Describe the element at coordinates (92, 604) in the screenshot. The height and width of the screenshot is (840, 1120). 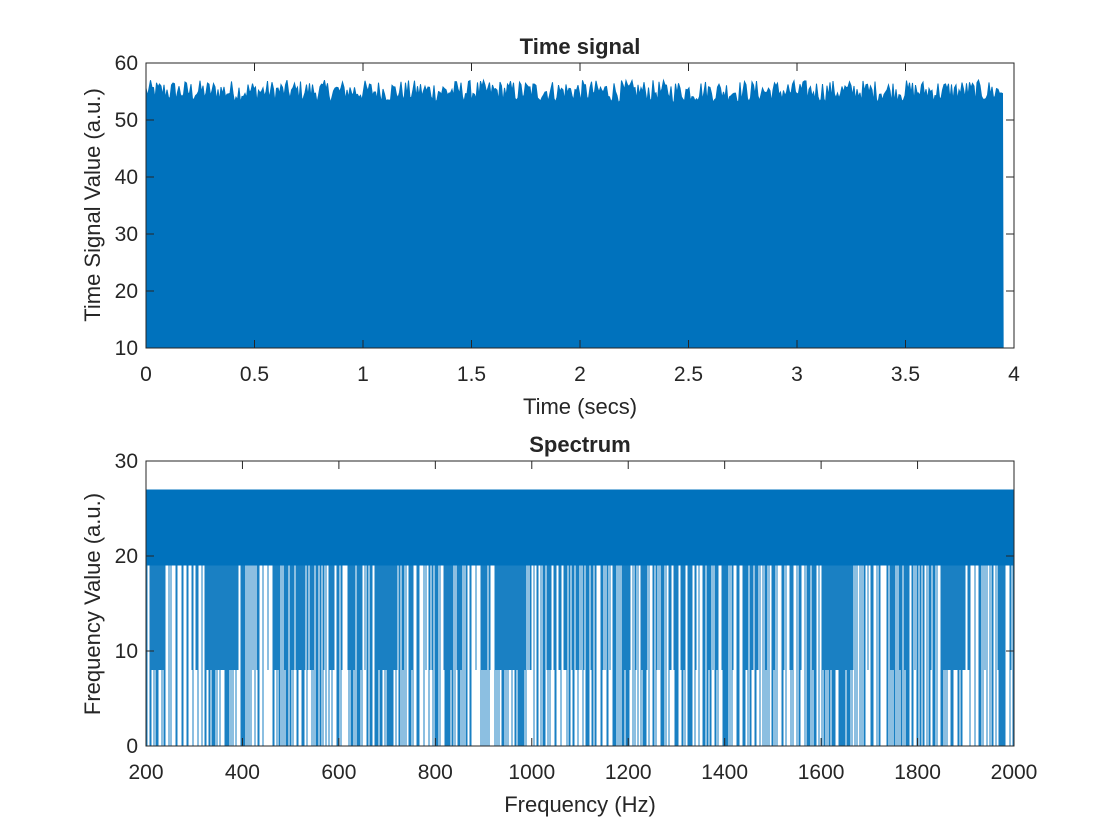
I see `spectrum-ylabel: Frequency Value (a.u.)` at that location.